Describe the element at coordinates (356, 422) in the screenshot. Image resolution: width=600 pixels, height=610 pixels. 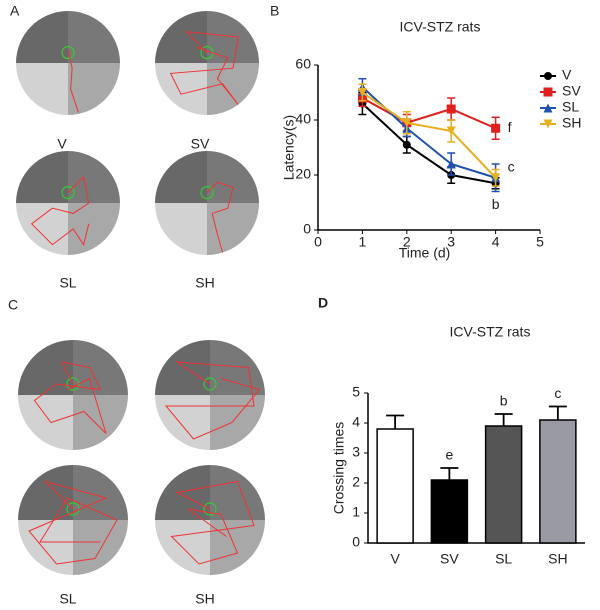
I see `y-tick-label: 4` at that location.